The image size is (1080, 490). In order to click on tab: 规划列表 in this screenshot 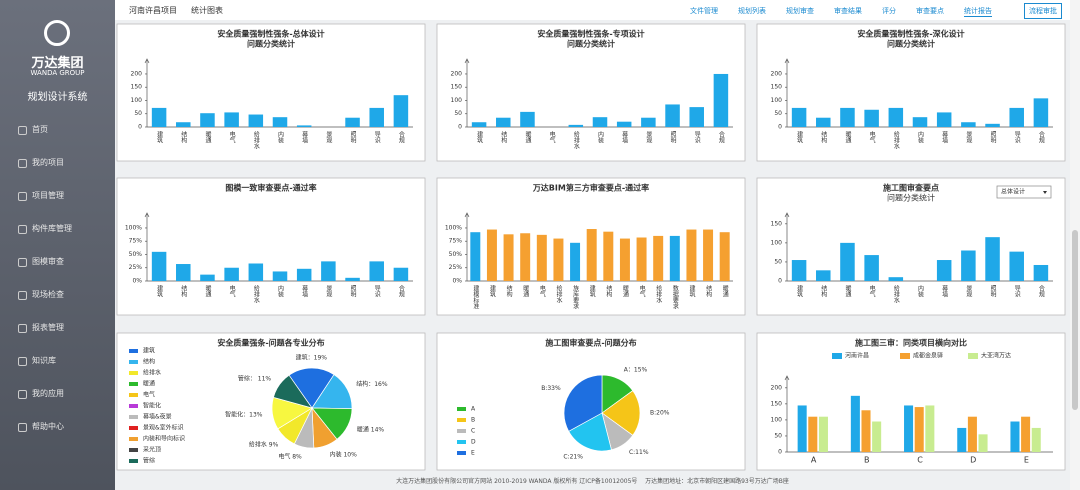, I will do `click(752, 11)`.